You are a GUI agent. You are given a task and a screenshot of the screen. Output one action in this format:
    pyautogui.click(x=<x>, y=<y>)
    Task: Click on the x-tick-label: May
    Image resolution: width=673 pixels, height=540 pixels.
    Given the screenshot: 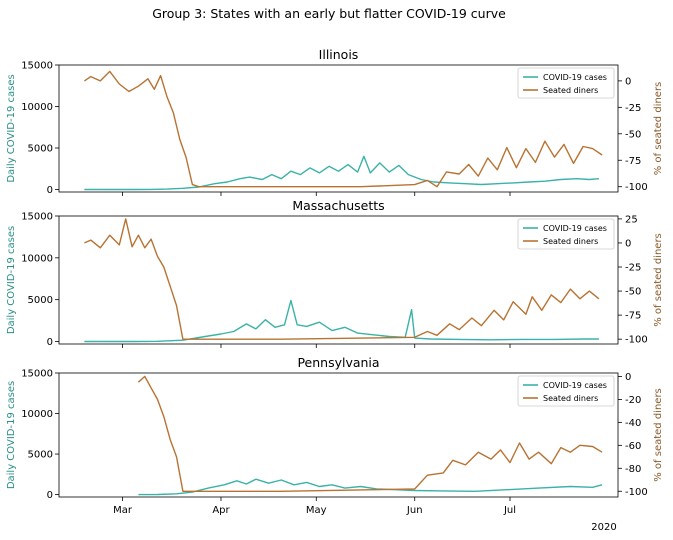 What is the action you would take?
    pyautogui.click(x=316, y=510)
    